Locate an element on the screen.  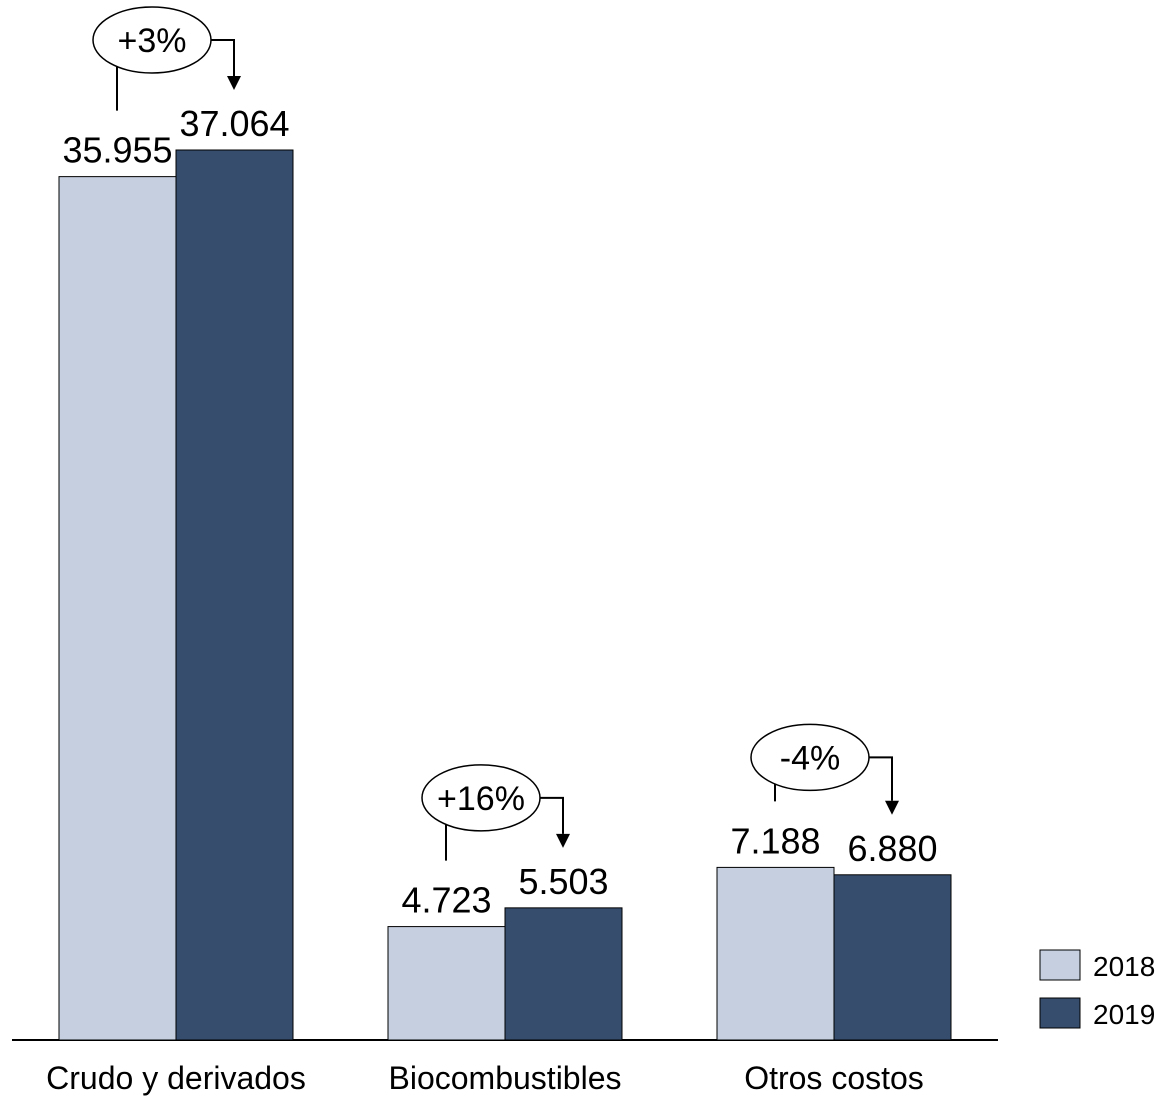
bar-biocombustibles-2018 is located at coordinates (446, 983).